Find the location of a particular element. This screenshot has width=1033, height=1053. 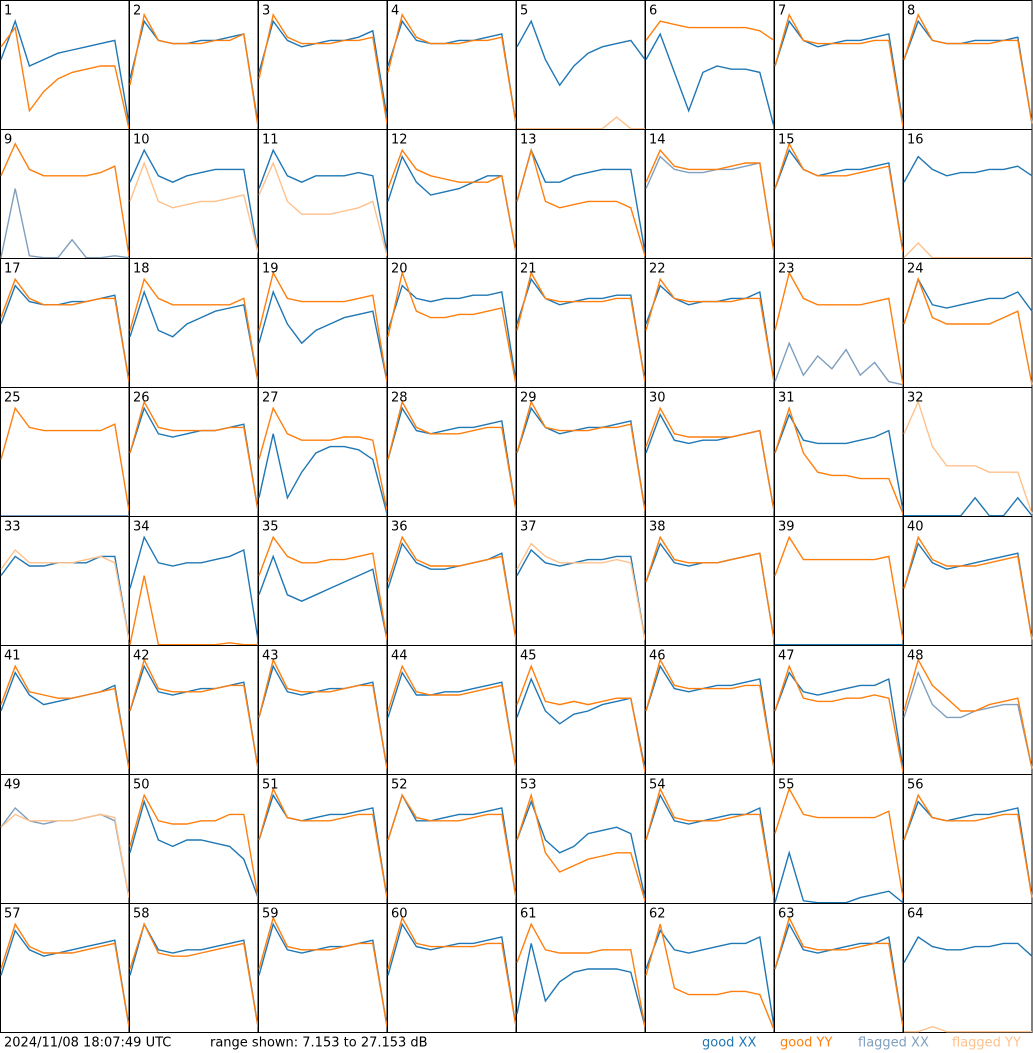

range-label: range shown: 7.153 to 27.153 dB is located at coordinates (319, 1043).